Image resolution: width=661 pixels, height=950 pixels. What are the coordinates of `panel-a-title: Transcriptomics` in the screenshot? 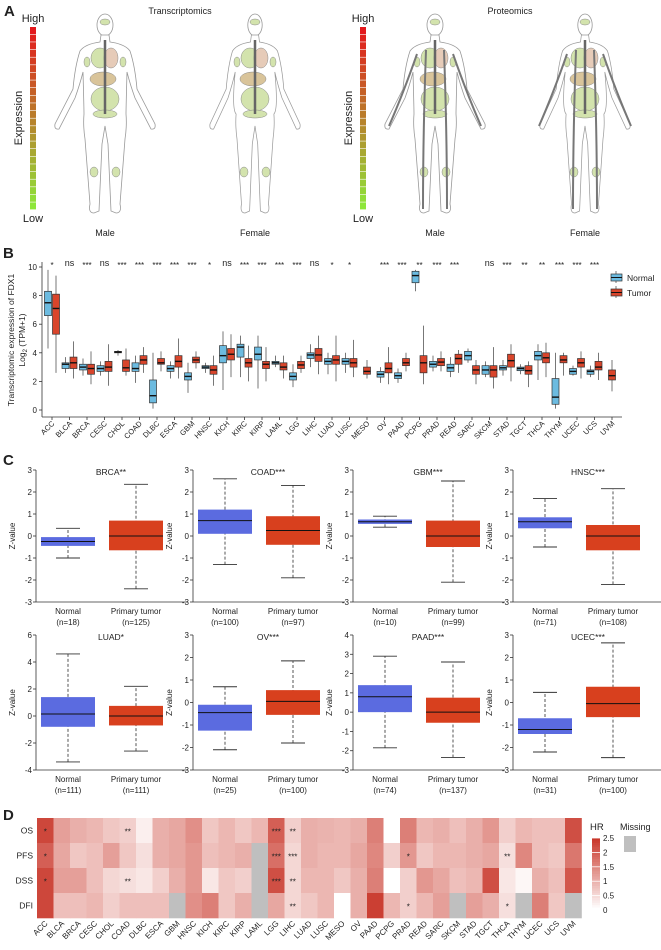 It's located at (180, 11).